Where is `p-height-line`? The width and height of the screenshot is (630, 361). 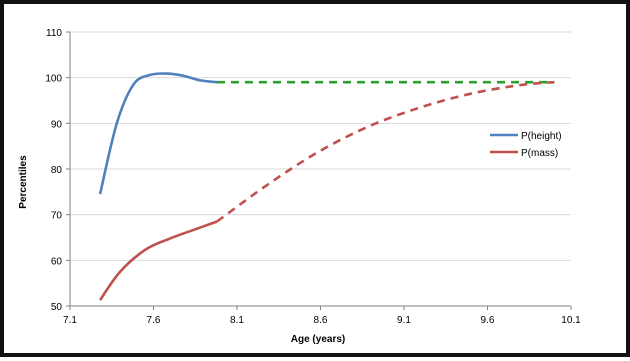
p-height-line is located at coordinates (158, 133).